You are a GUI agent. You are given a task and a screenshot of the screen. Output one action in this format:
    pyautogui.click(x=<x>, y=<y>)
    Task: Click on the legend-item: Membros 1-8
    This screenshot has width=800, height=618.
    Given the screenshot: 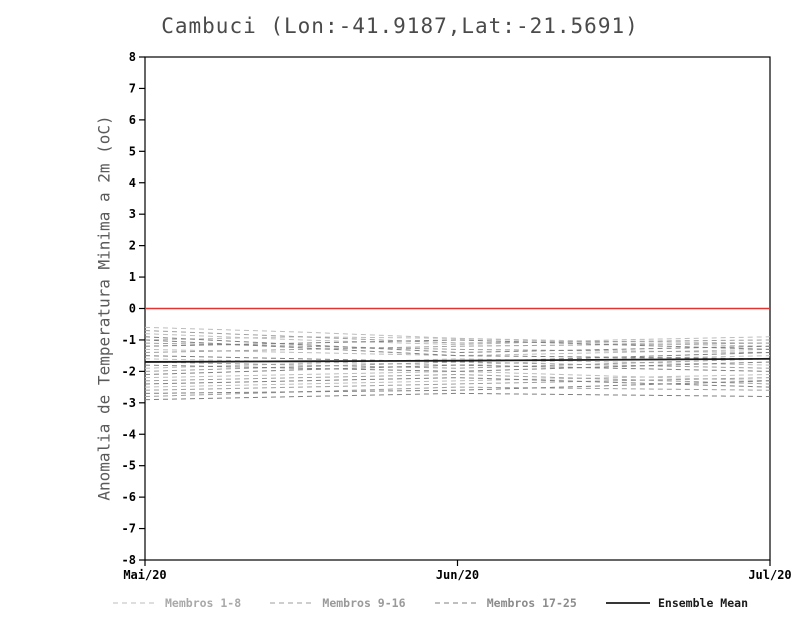 What is the action you would take?
    pyautogui.click(x=176, y=603)
    